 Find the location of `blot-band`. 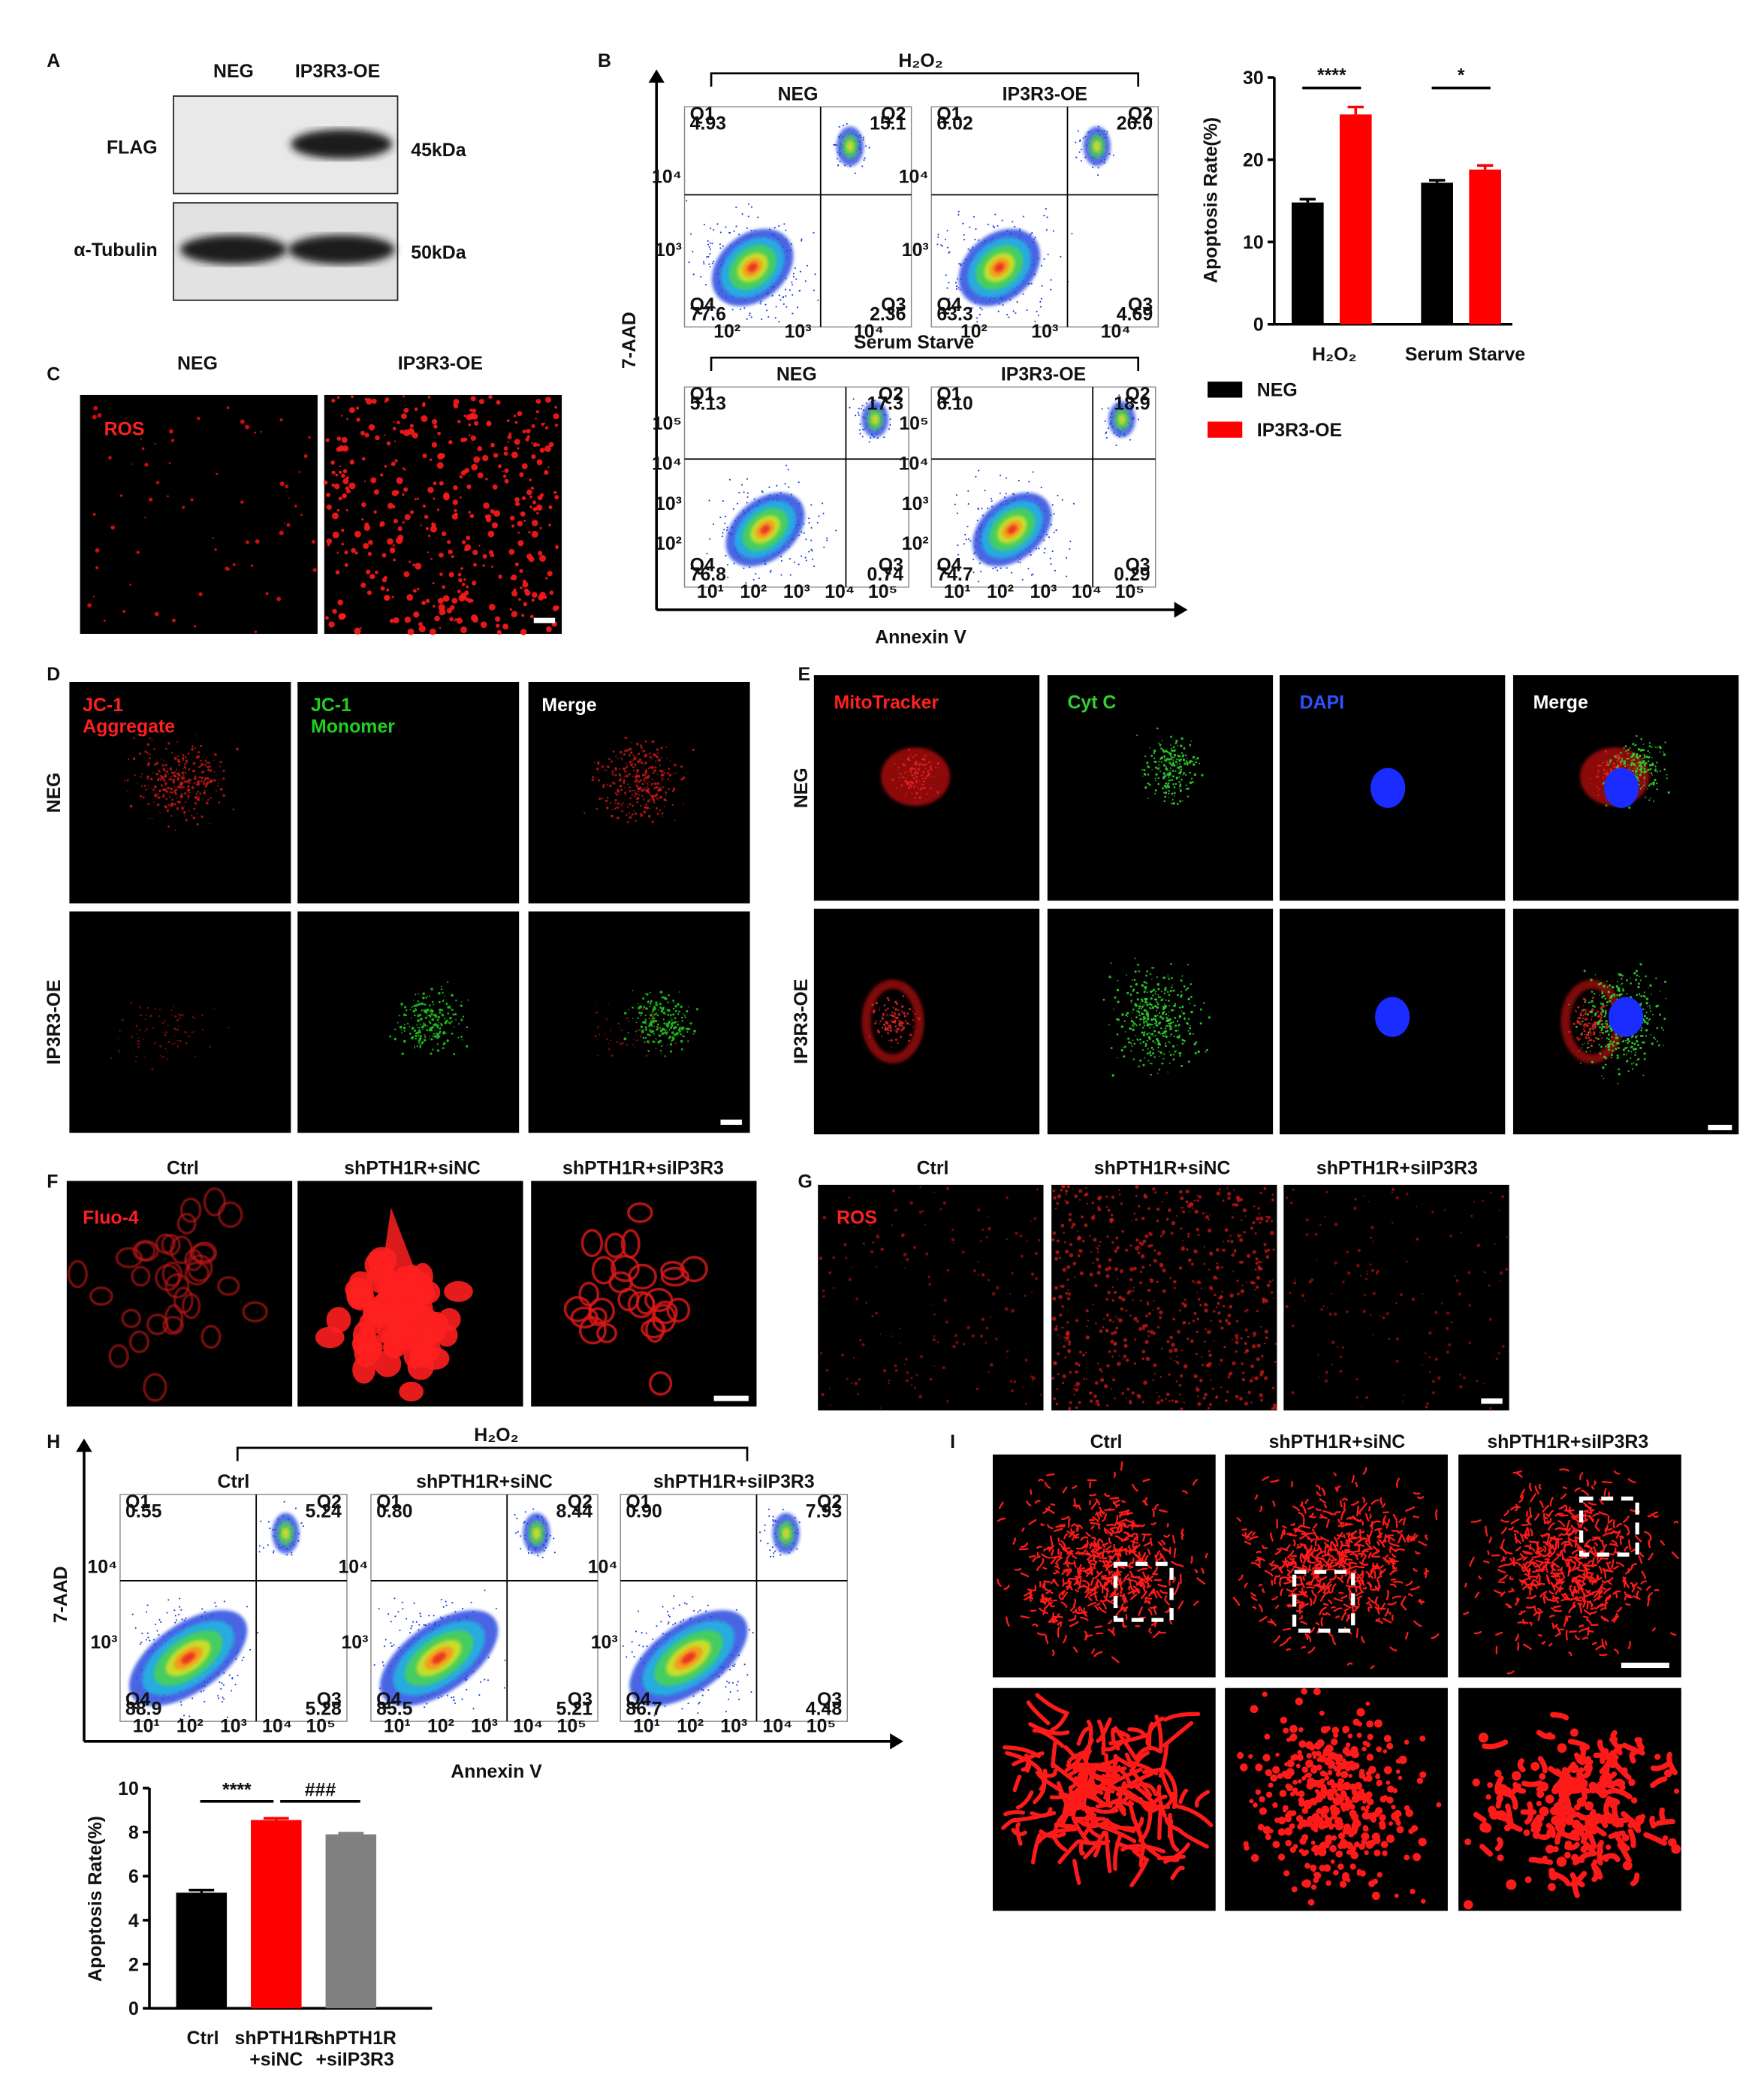

blot-band is located at coordinates (342, 144).